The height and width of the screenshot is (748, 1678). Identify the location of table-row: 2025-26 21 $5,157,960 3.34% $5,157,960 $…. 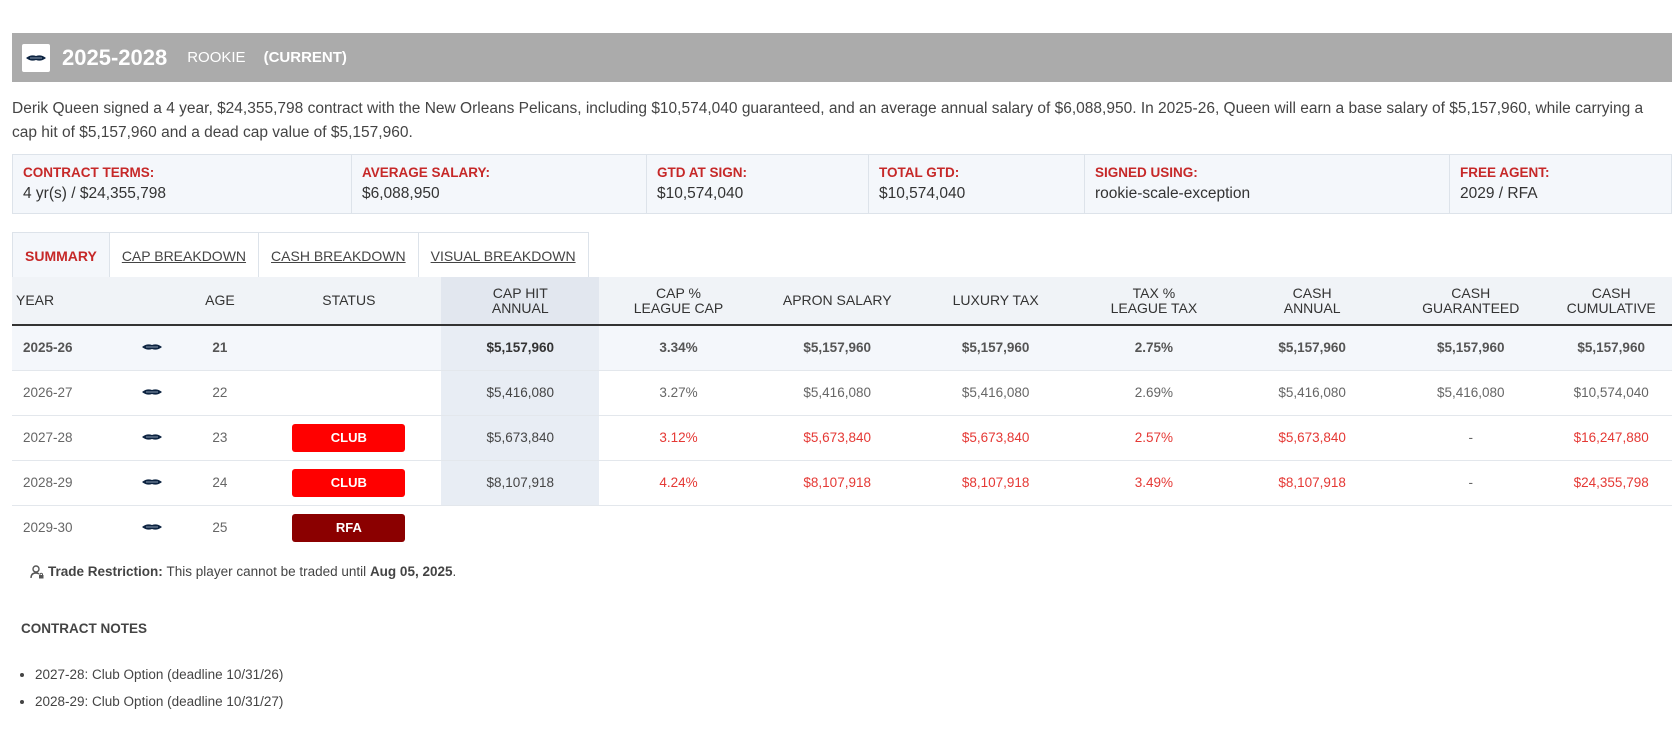
(842, 348).